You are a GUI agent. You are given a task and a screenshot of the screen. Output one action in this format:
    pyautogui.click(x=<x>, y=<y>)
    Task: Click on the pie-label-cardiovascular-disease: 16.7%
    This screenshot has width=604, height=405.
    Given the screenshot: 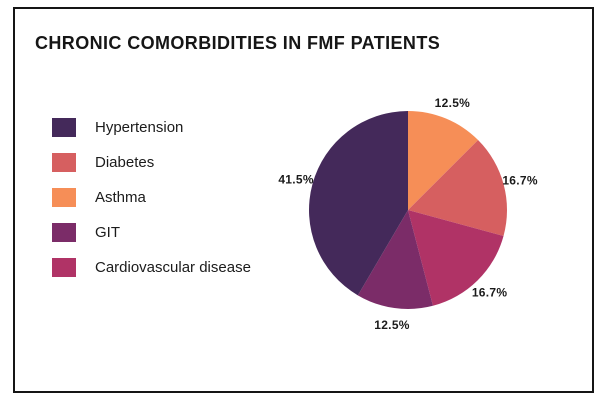 What is the action you would take?
    pyautogui.click(x=490, y=293)
    